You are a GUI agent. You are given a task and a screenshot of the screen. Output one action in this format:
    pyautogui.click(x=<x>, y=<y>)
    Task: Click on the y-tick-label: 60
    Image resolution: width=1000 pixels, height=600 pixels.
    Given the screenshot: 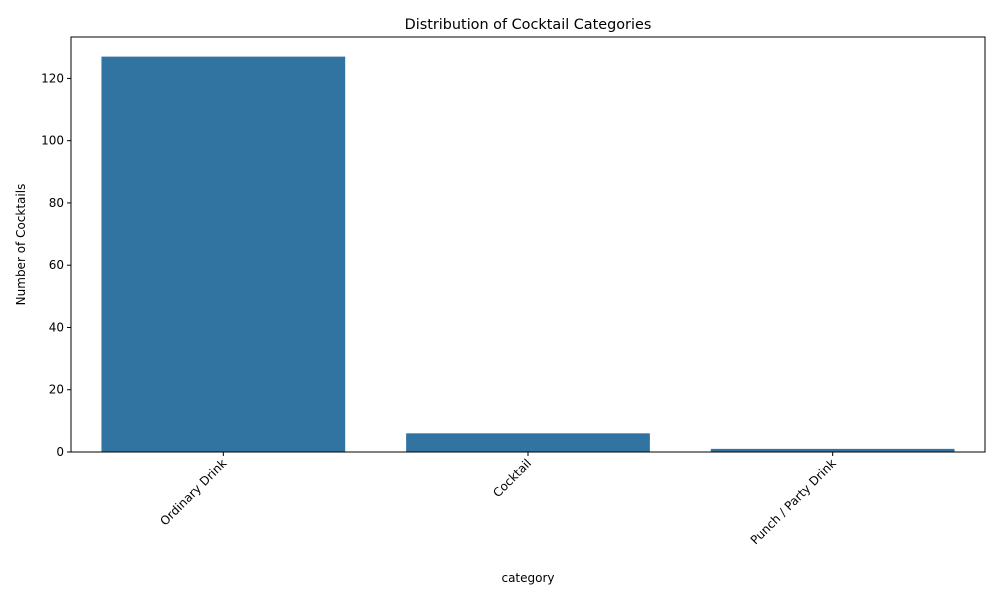 What is the action you would take?
    pyautogui.click(x=56, y=265)
    